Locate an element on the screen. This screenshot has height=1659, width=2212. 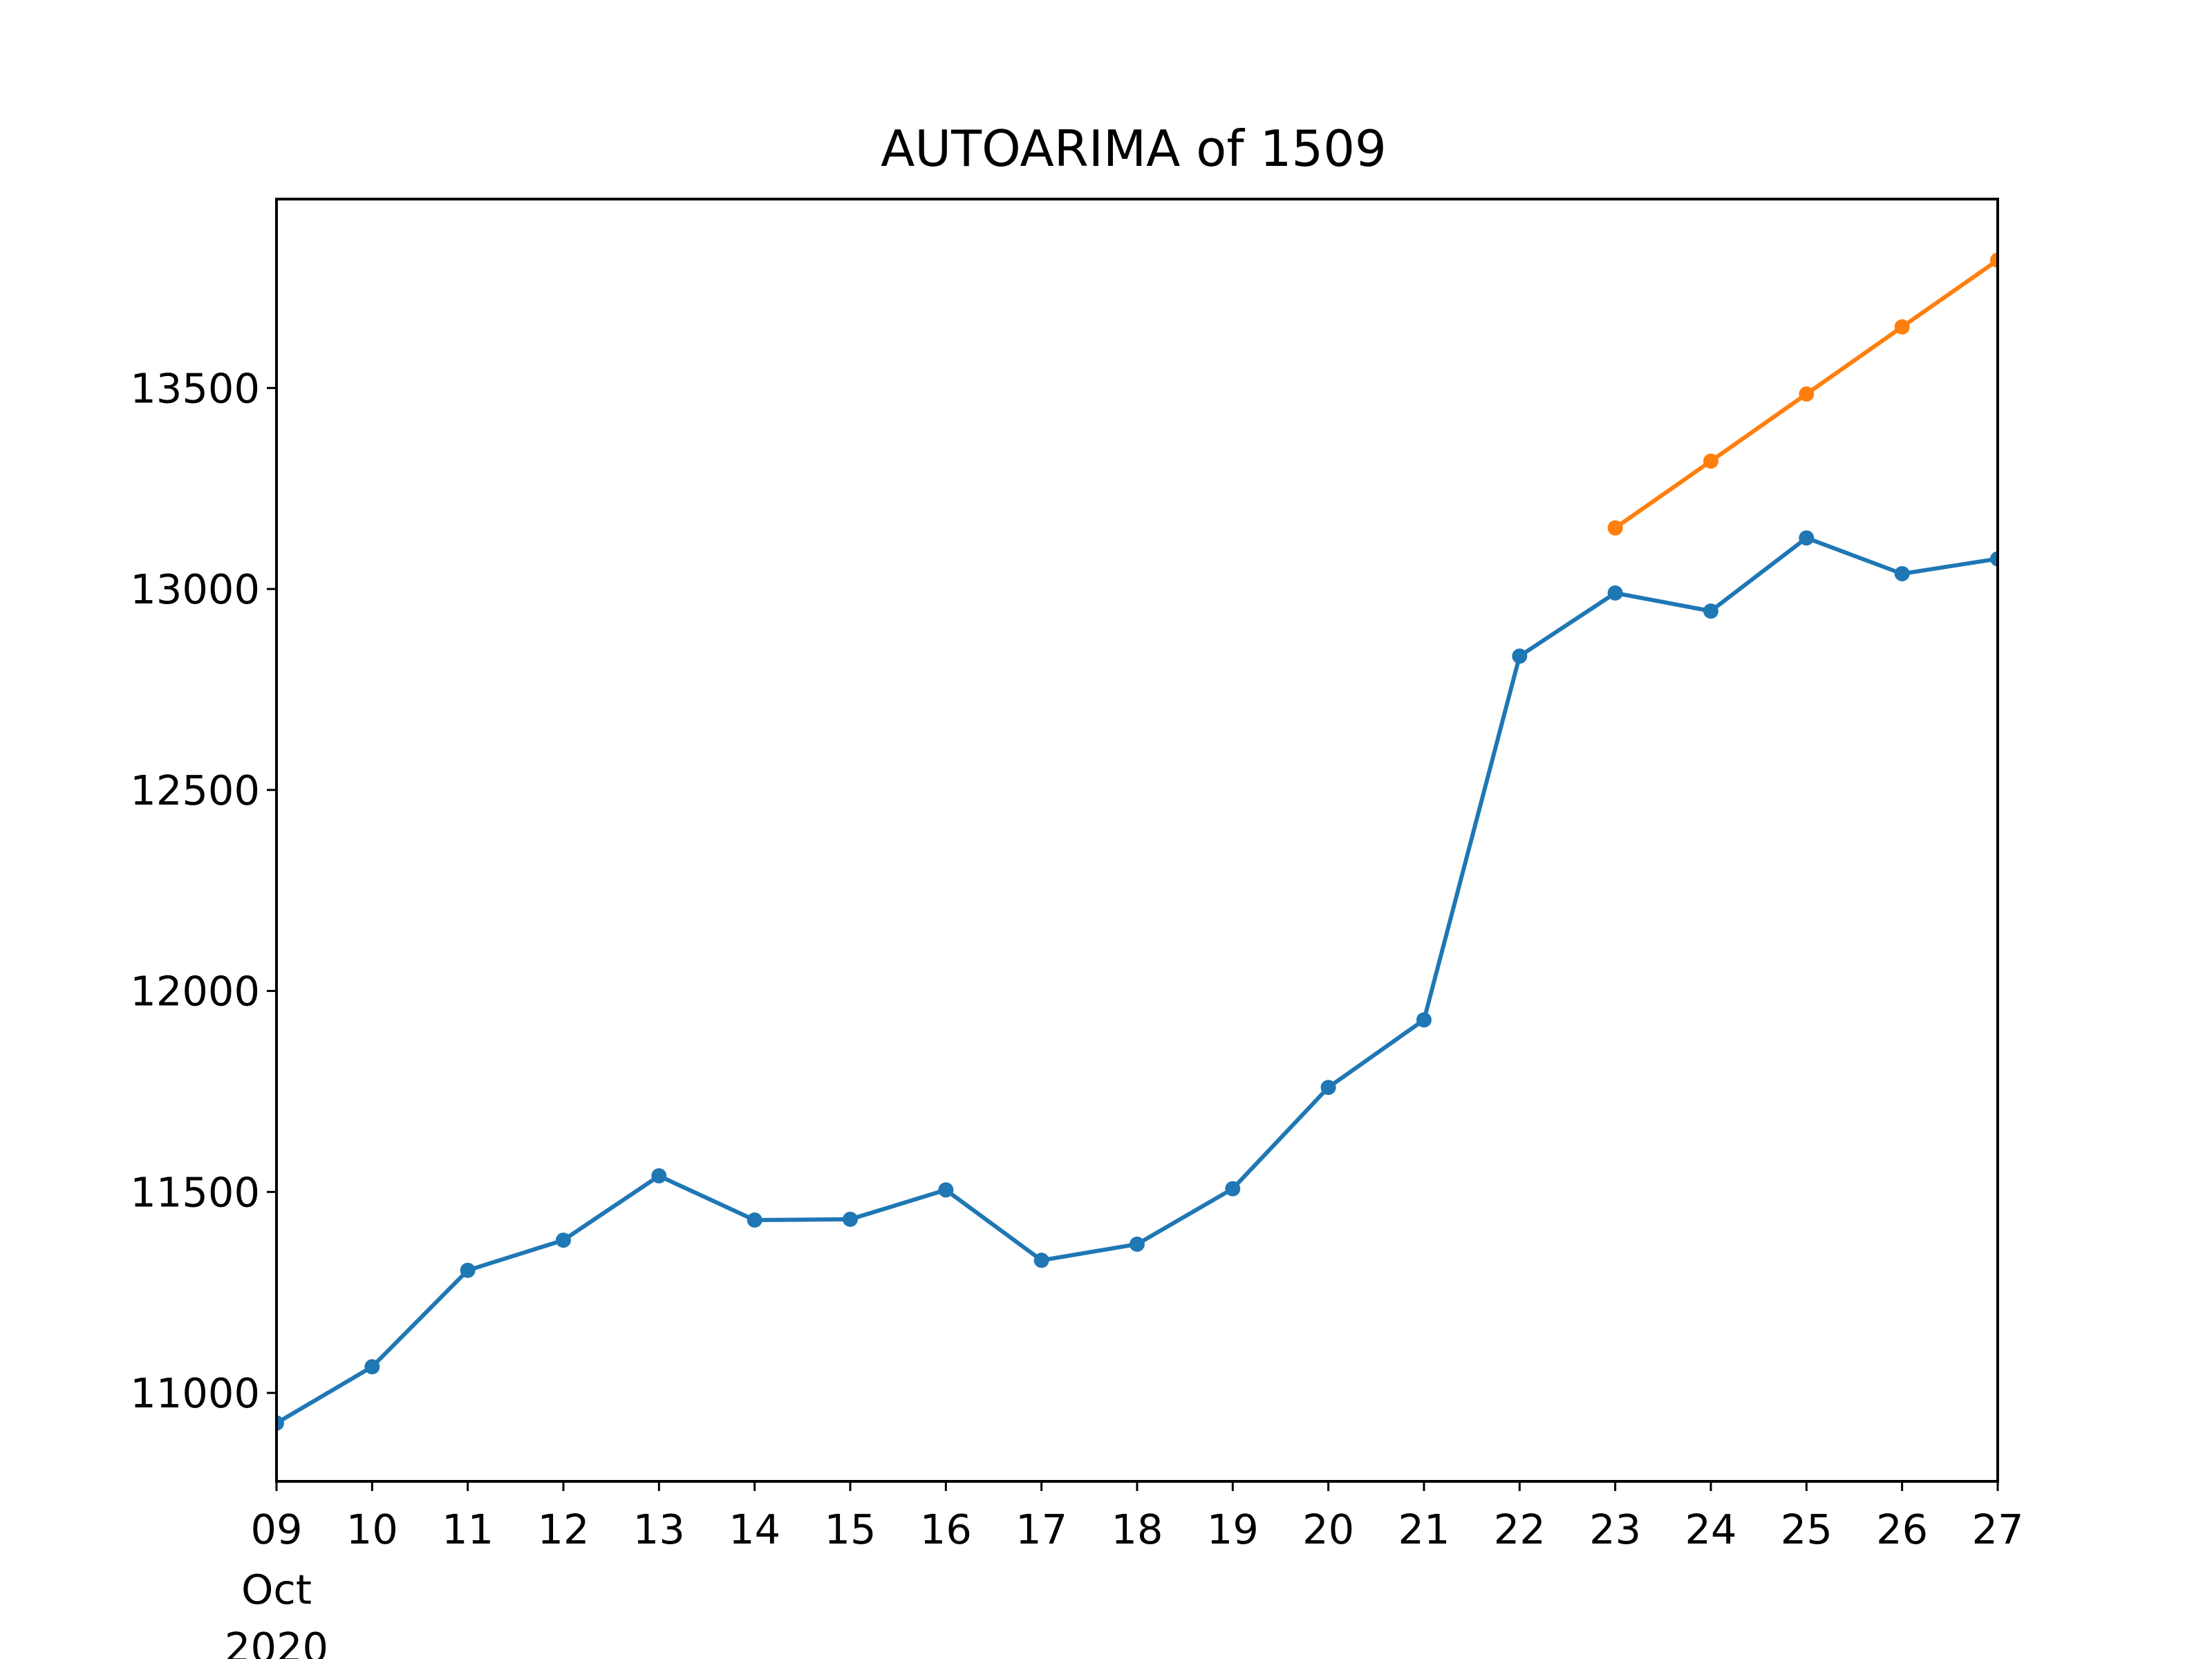
x-tick-label: 20 is located at coordinates (1328, 1530).